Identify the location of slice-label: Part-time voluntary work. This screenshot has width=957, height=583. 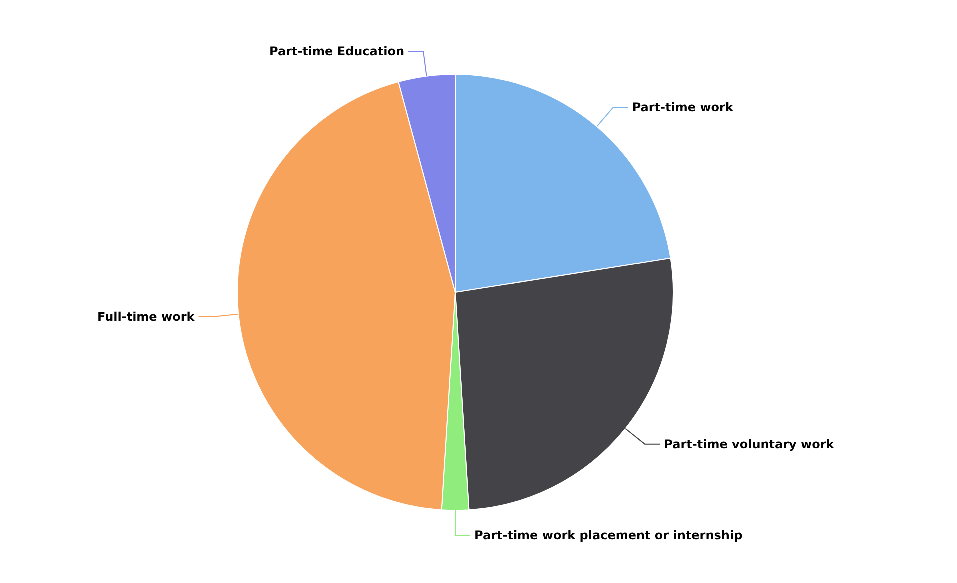
(750, 444).